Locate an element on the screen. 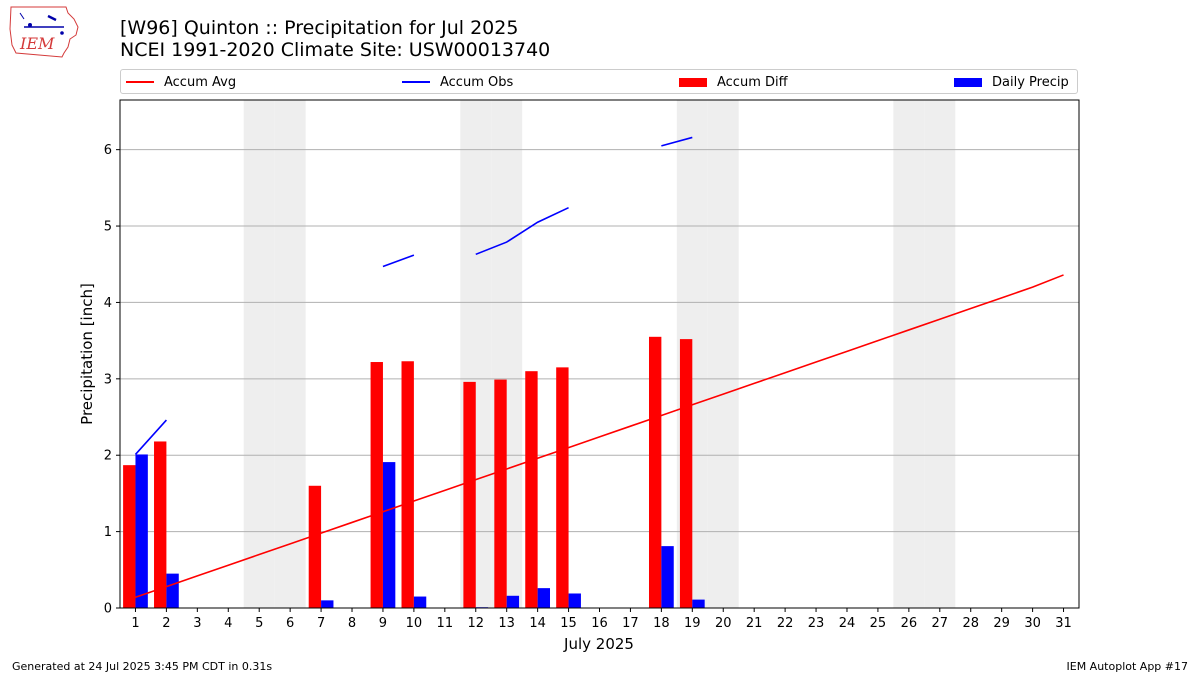 Image resolution: width=1200 pixels, height=675 pixels. x-tick-label: 7 is located at coordinates (321, 623).